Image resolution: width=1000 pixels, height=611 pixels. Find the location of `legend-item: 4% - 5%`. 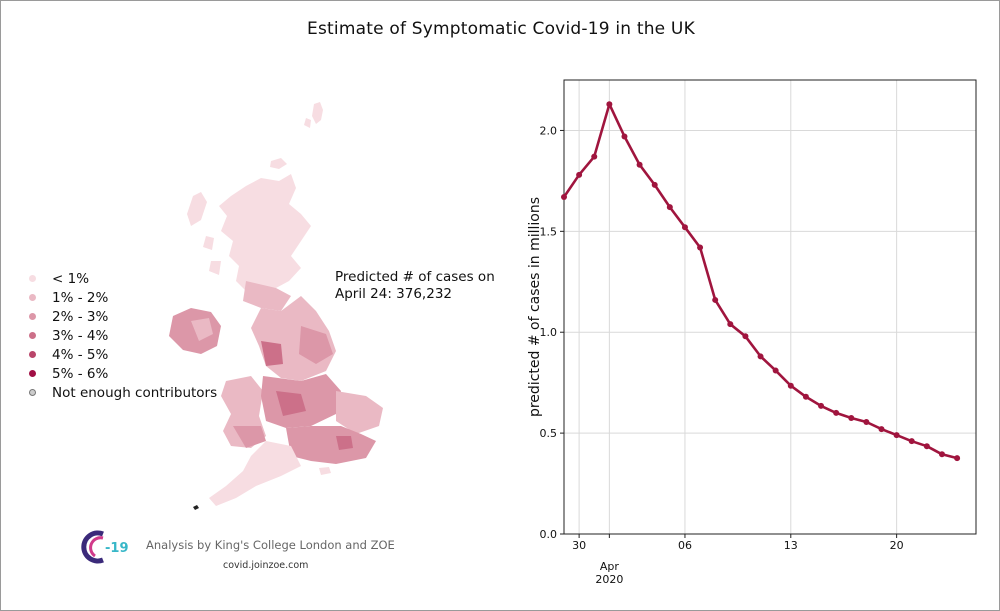

legend-item: 4% - 5% is located at coordinates (123, 354).